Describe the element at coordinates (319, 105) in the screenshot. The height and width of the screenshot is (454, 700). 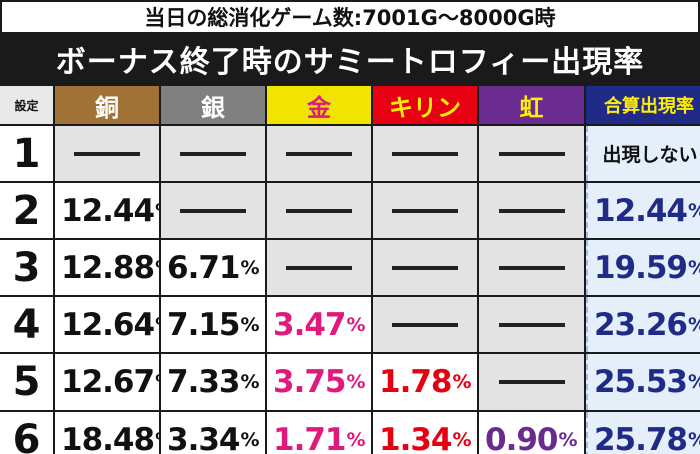
I see `column-header-gold: 金` at that location.